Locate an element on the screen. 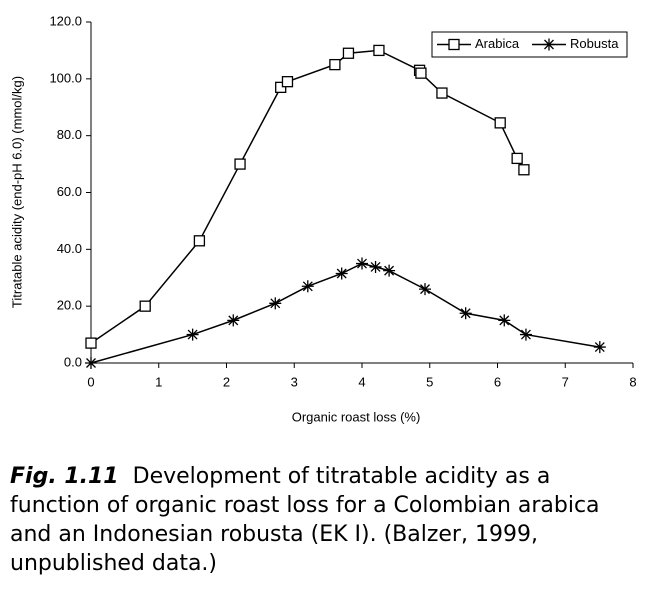  y-tick-label: 80.0 is located at coordinates (69, 134).